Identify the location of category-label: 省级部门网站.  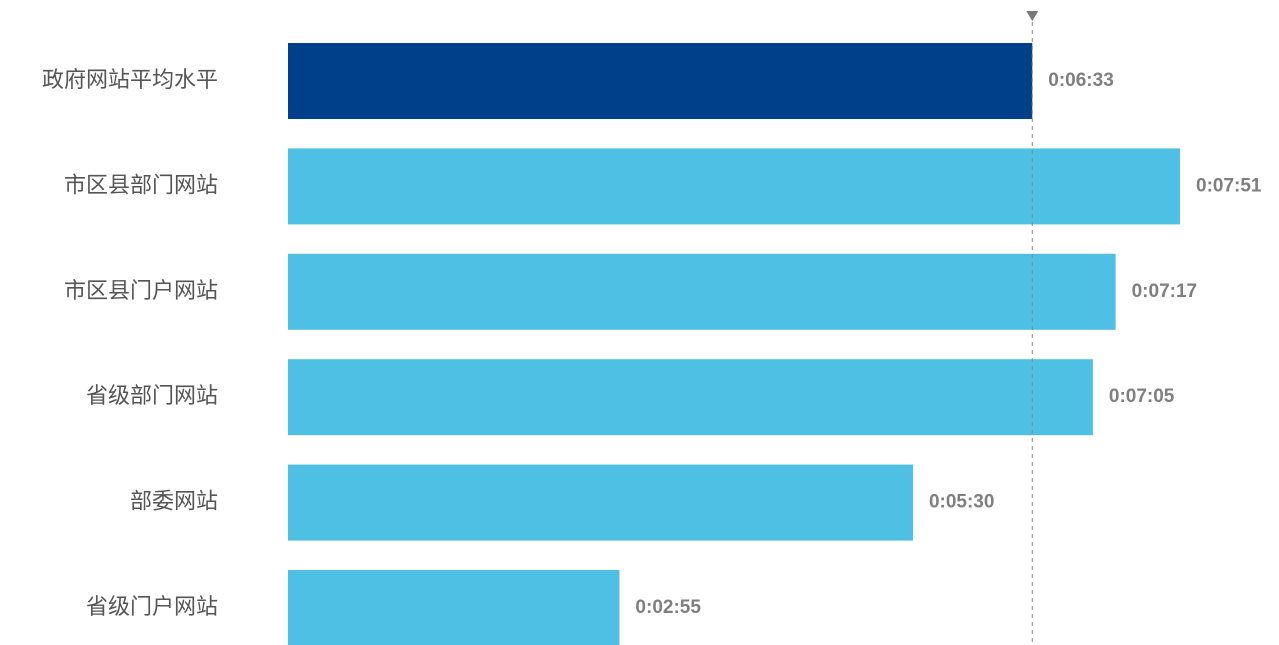
(152, 396).